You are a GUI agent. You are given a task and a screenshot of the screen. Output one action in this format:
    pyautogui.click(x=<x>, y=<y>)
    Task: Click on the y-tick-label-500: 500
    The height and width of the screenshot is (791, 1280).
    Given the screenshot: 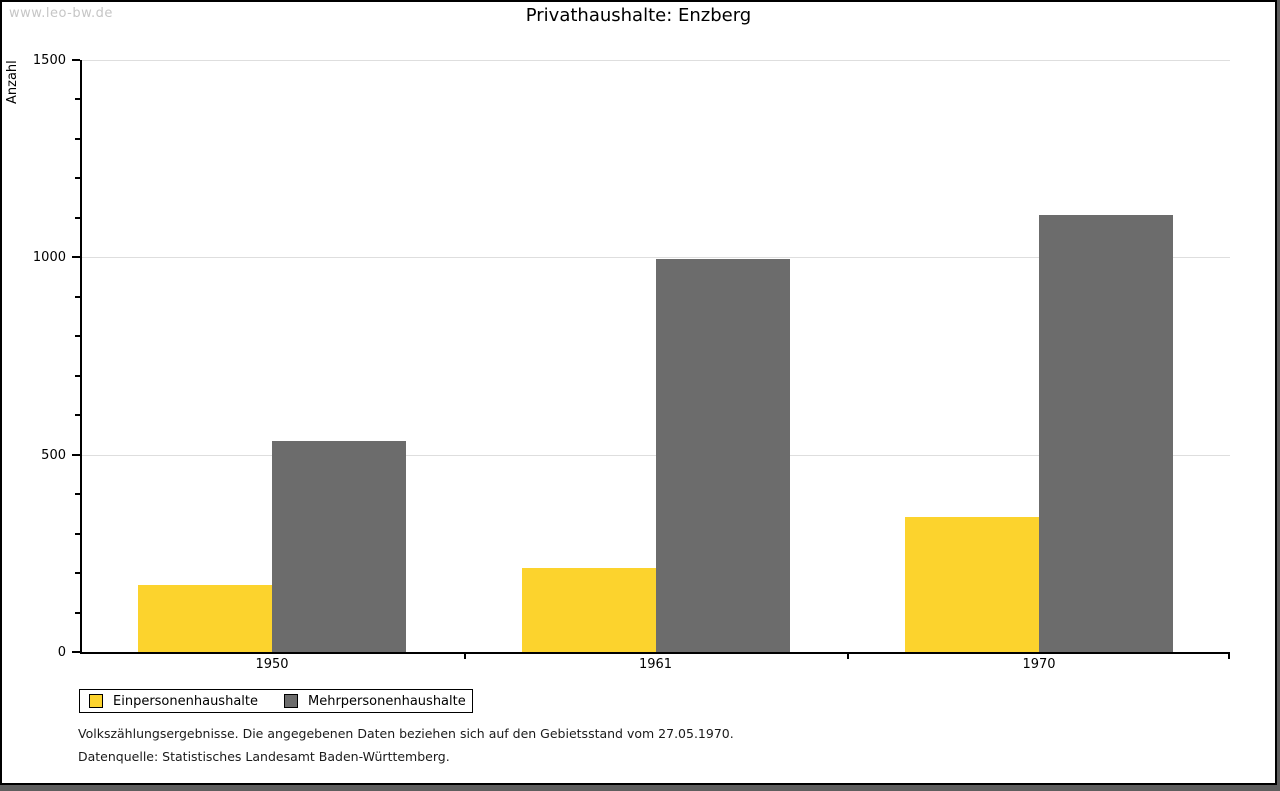 What is the action you would take?
    pyautogui.click(x=53, y=455)
    